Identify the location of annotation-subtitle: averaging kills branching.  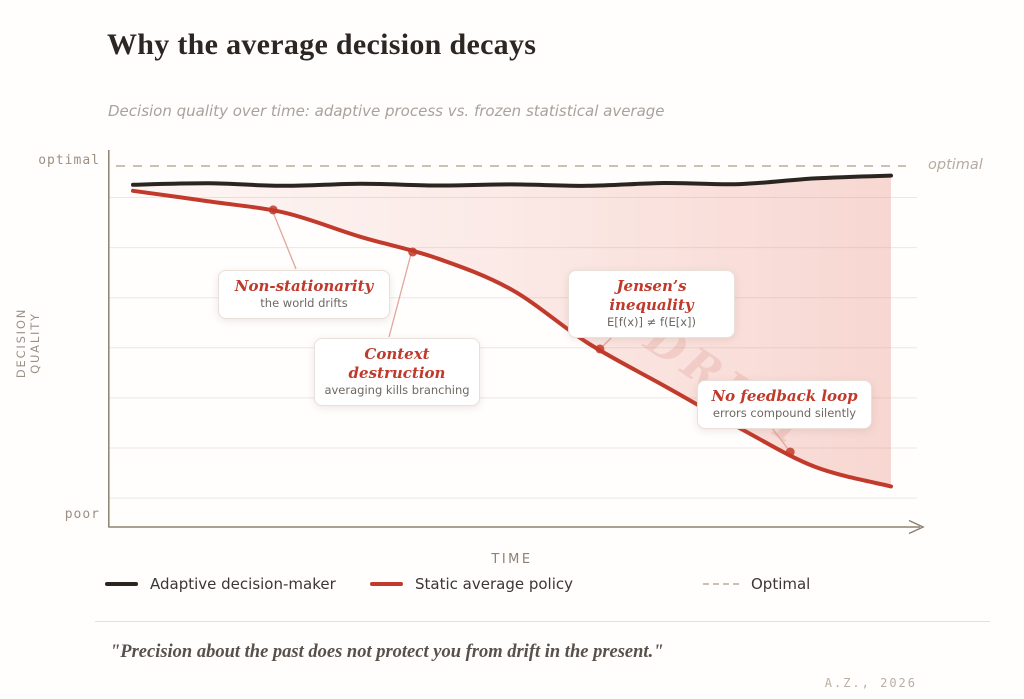
(397, 389).